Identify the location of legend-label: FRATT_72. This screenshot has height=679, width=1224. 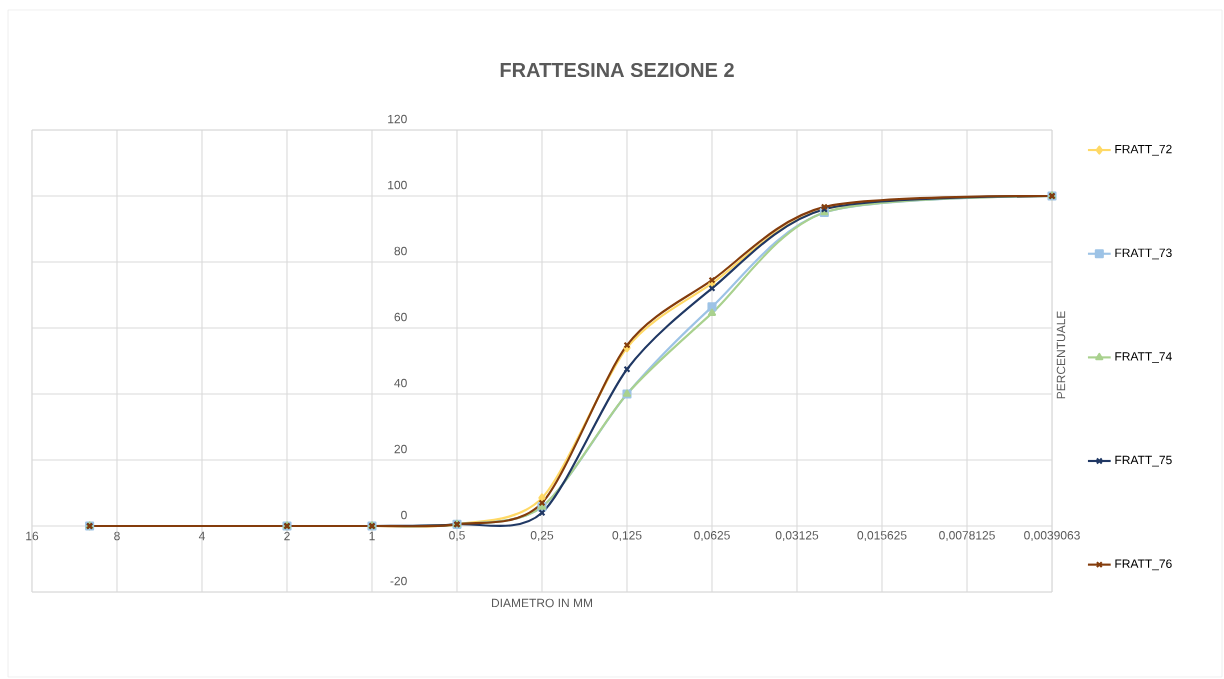
(1143, 150).